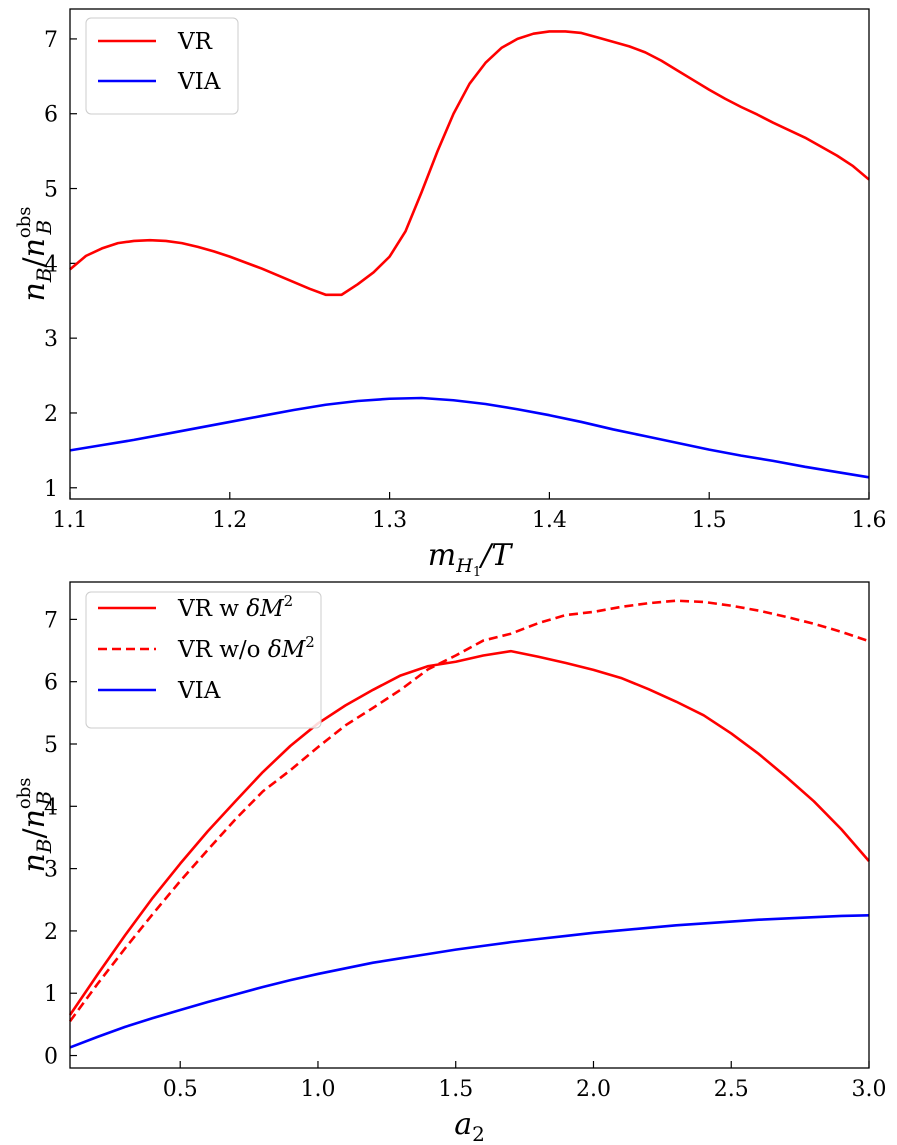 This screenshot has width=897, height=1145. What do you see at coordinates (51, 1057) in the screenshot?
I see `bottom-y-tick-label: 0` at bounding box center [51, 1057].